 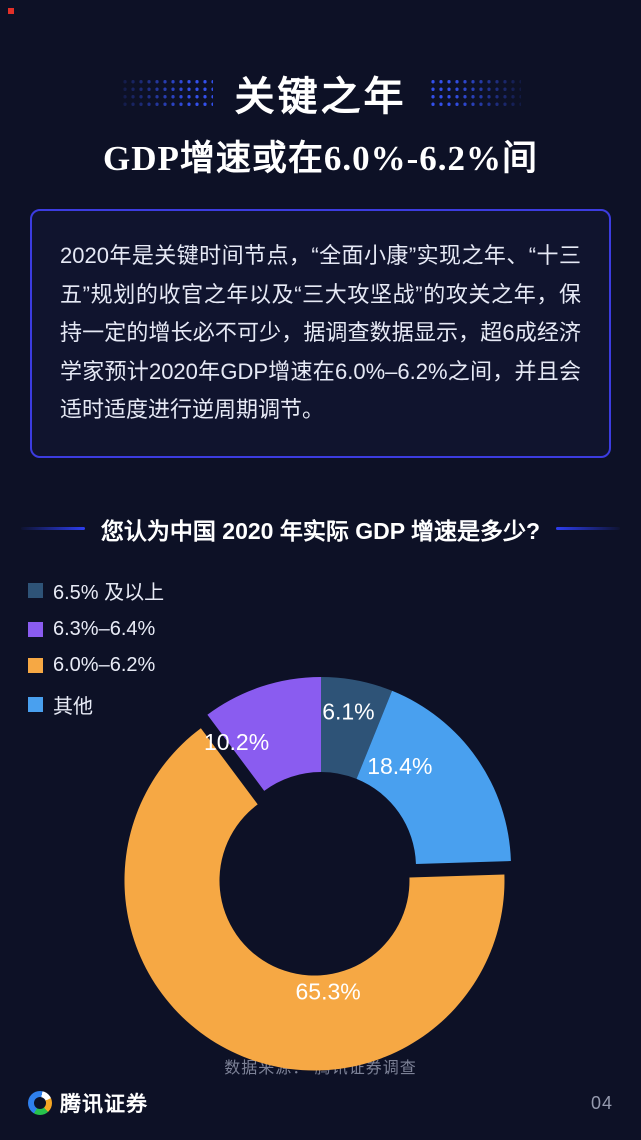 I want to click on footer-bar: 腾讯证券 04, so click(x=320, y=1103).